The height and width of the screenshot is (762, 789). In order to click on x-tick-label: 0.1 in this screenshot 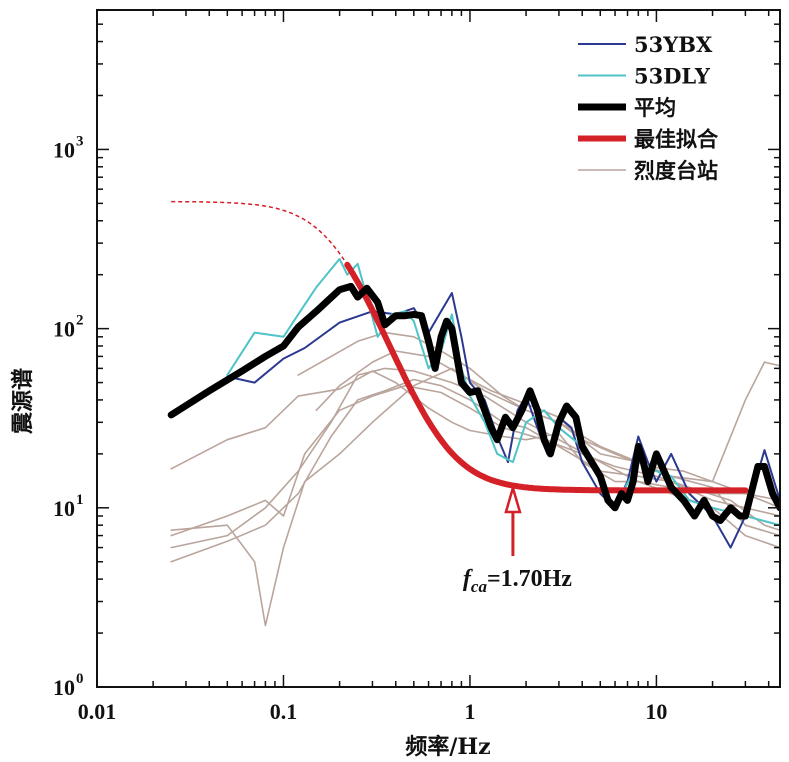, I will do `click(284, 711)`.